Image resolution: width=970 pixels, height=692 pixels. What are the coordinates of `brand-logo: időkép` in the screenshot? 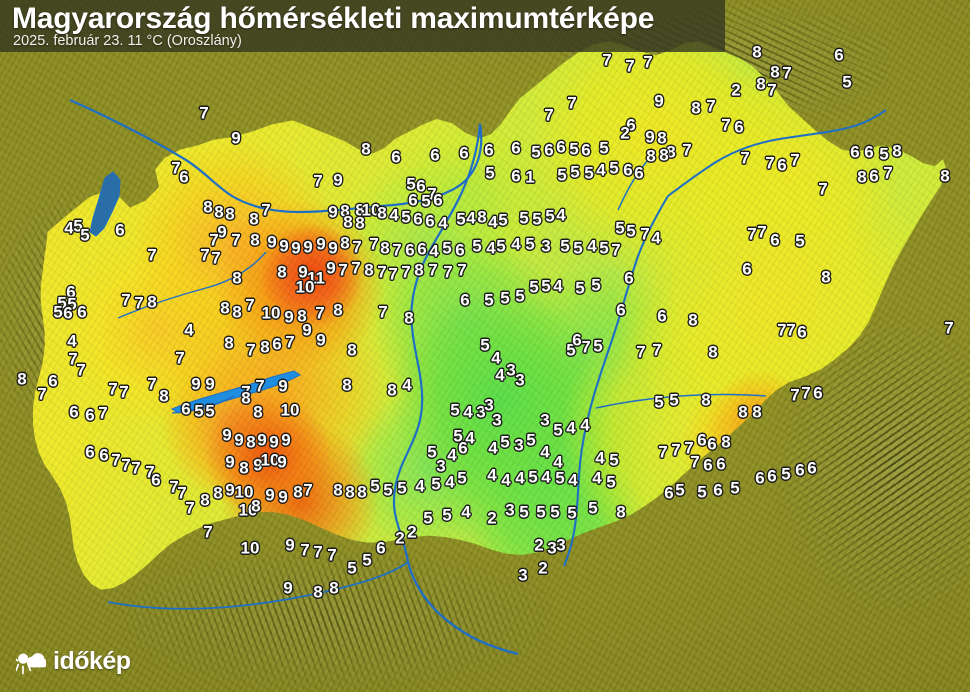 It's located at (73, 661).